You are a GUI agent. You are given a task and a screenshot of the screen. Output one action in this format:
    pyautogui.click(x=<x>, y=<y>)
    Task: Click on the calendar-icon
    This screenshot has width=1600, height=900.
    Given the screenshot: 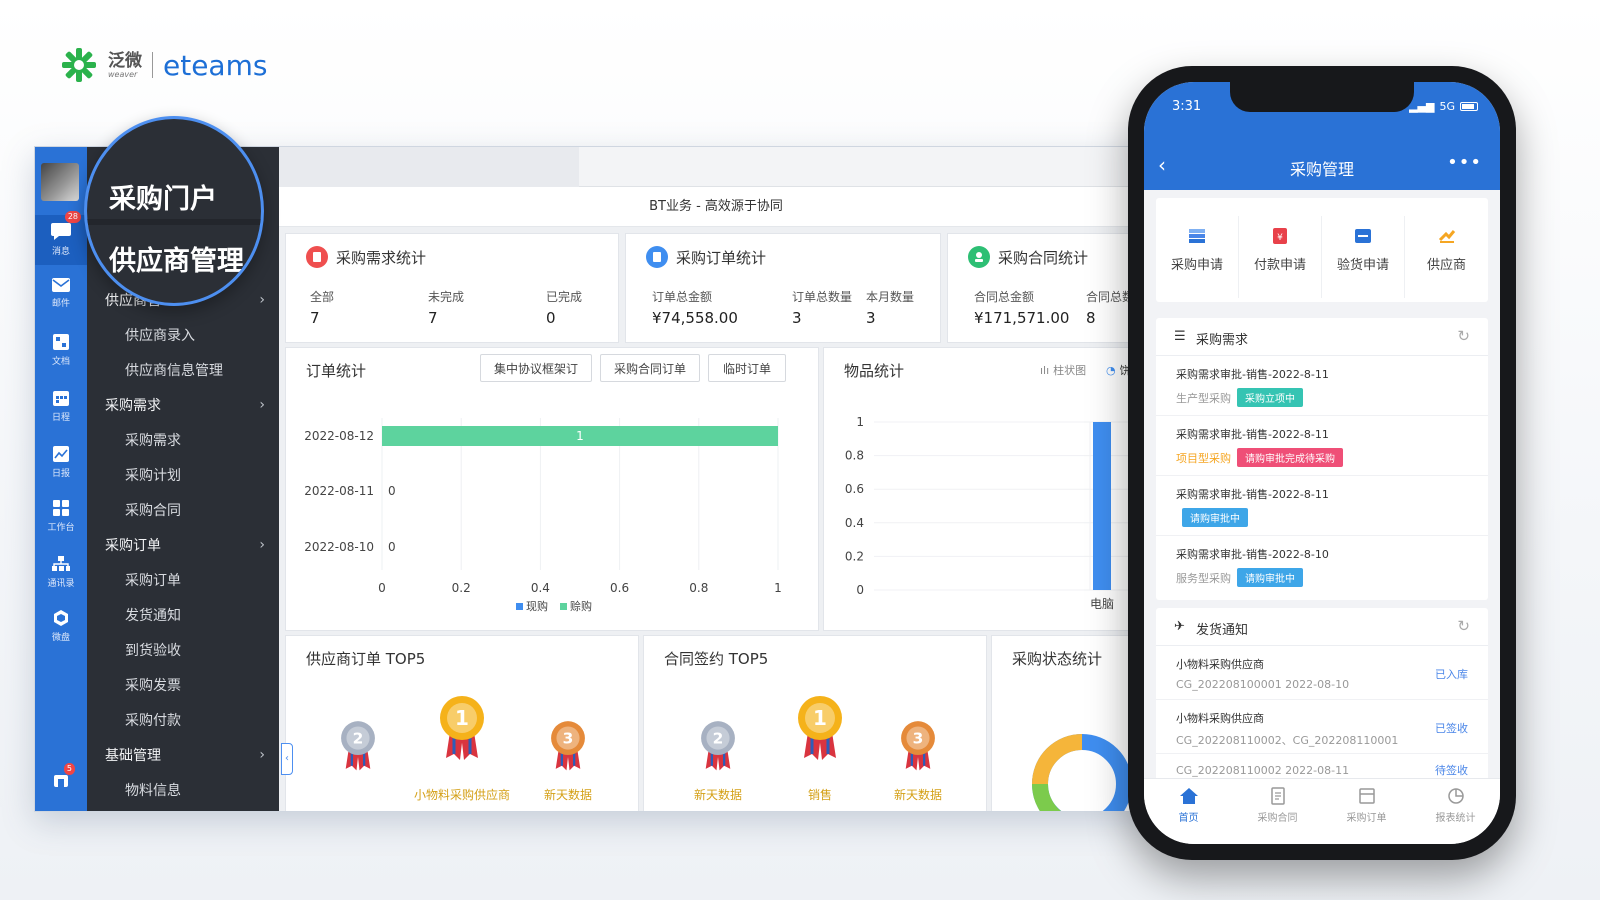 What is the action you would take?
    pyautogui.click(x=61, y=398)
    